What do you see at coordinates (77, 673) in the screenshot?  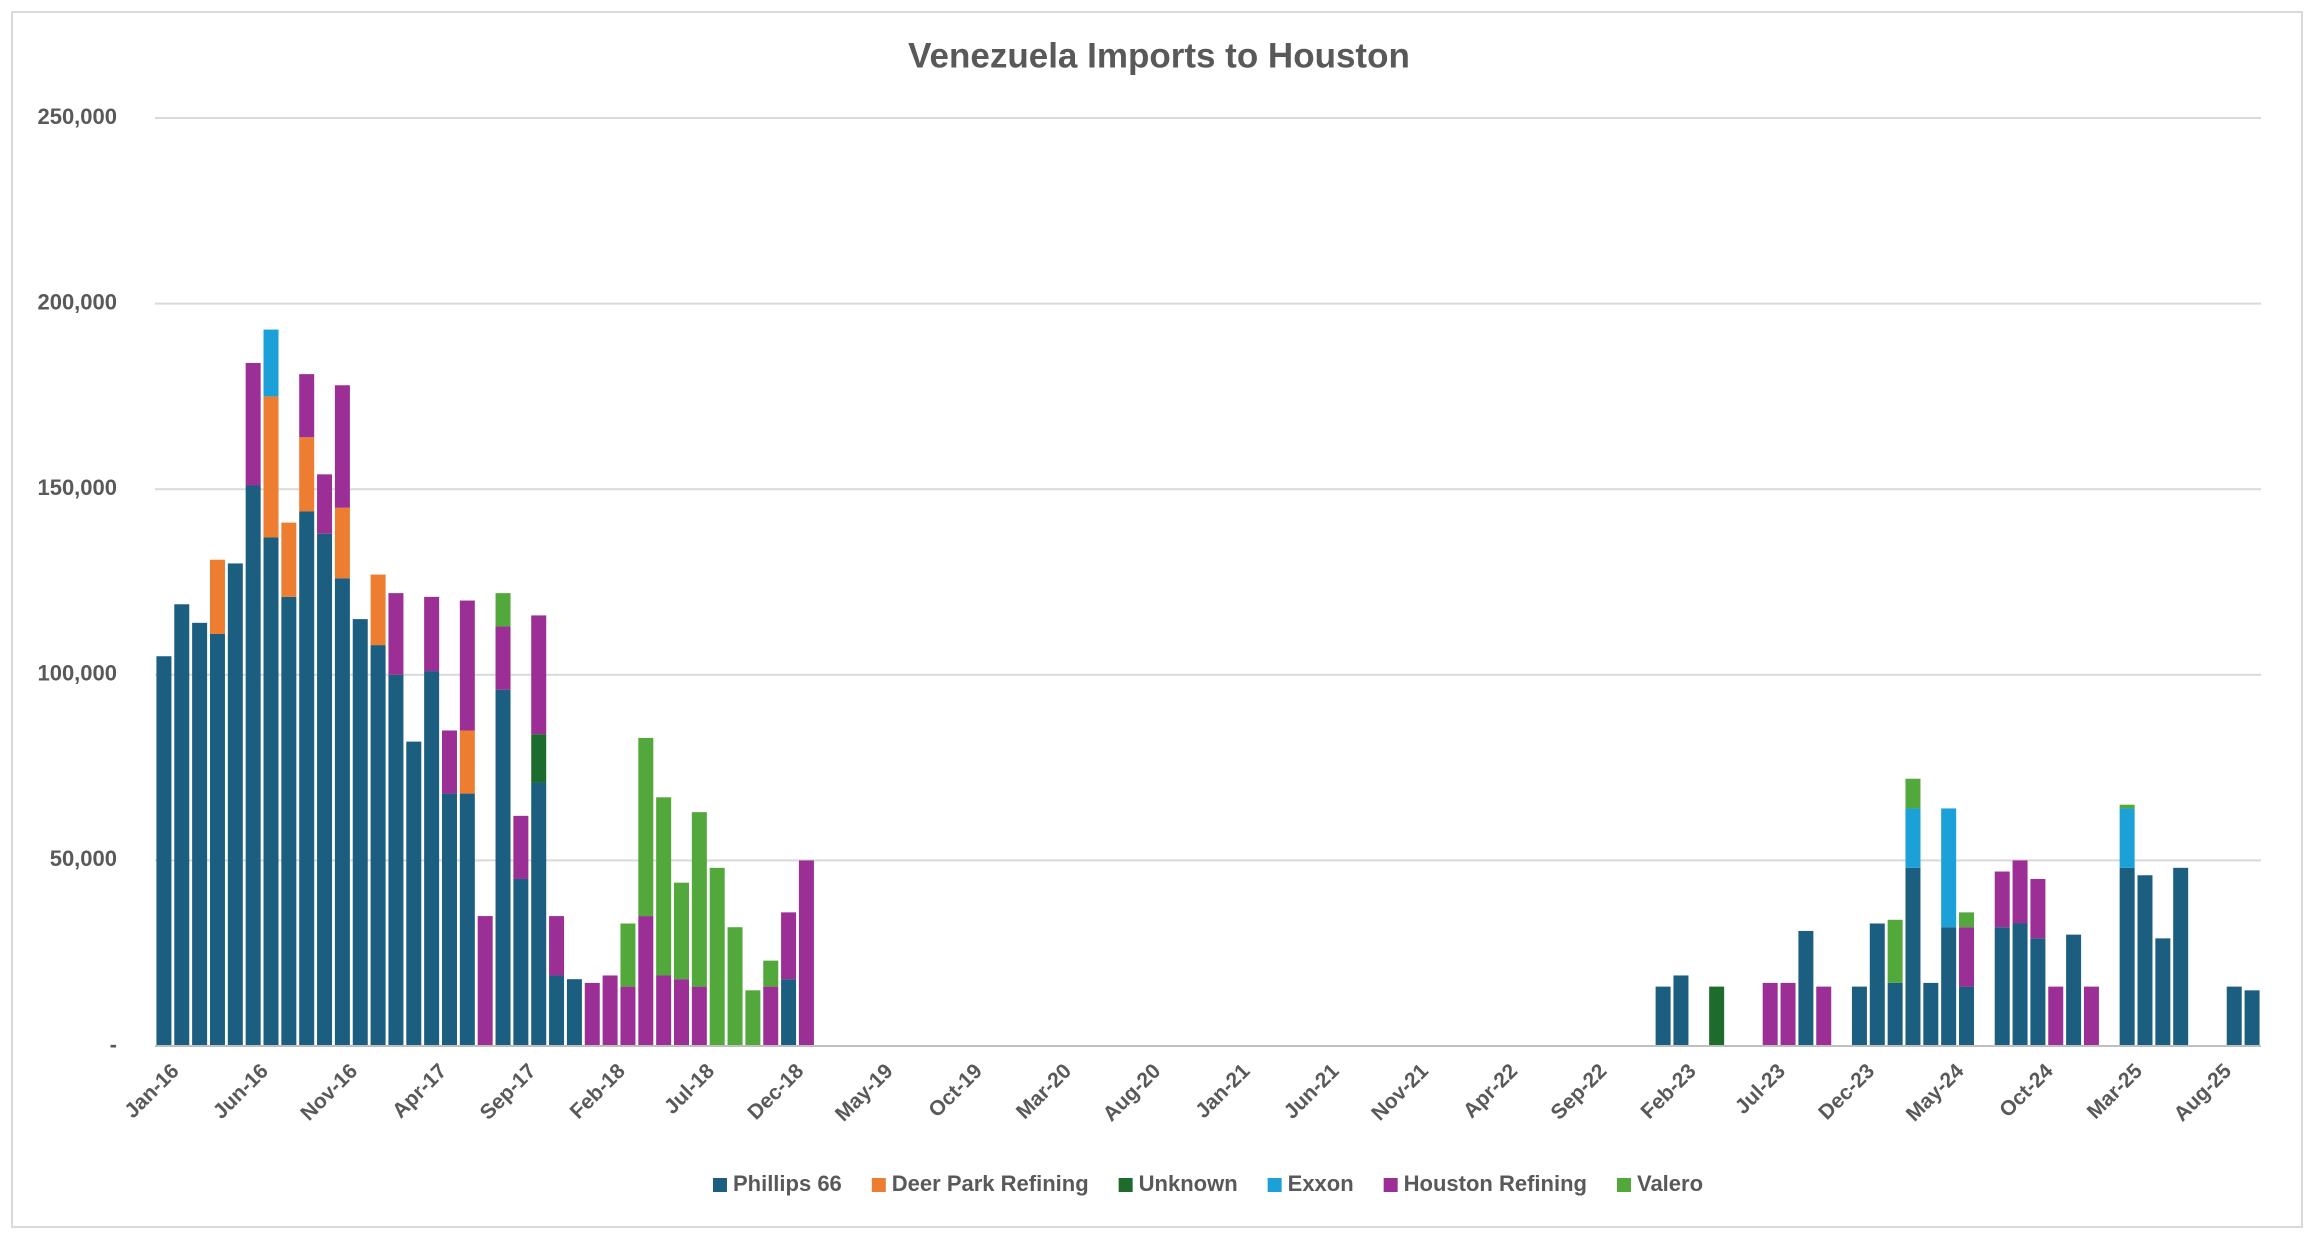 I see `y-tick-label: 100,000` at bounding box center [77, 673].